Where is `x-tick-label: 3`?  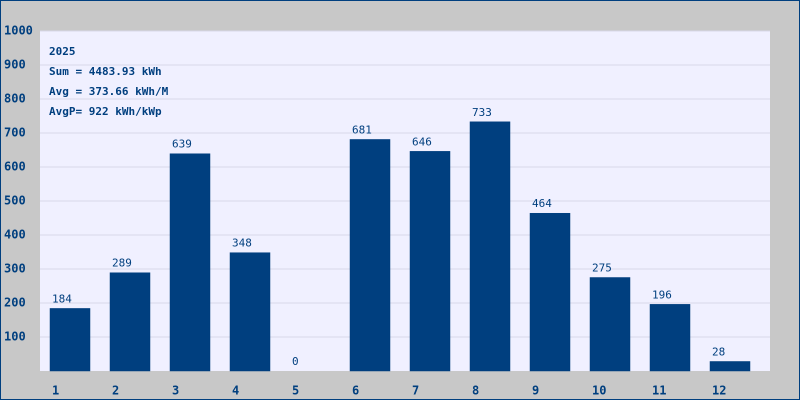 x-tick-label: 3 is located at coordinates (175, 391).